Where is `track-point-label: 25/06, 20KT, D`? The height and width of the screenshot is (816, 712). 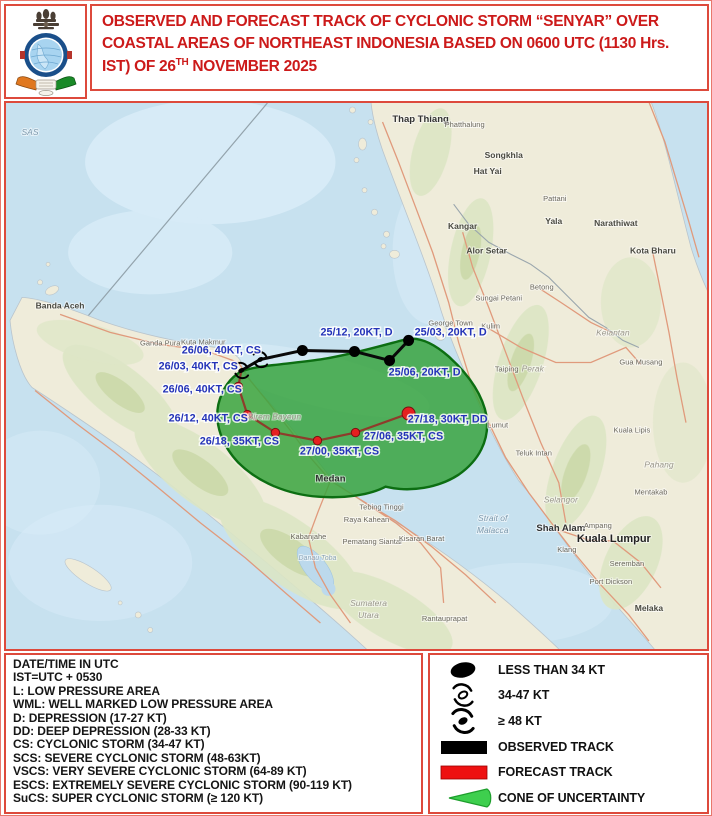
track-point-label: 25/06, 20KT, D is located at coordinates (425, 372).